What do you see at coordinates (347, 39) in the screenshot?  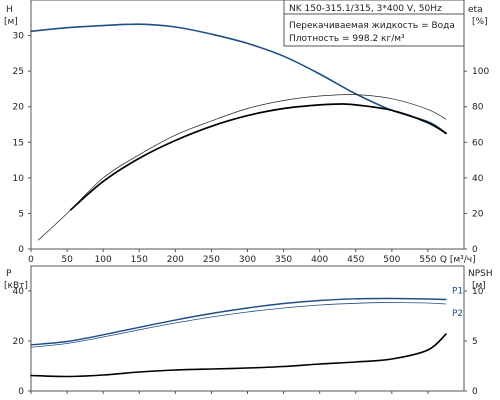 I see `density-label: Плотность = 998.2 кг/м³` at bounding box center [347, 39].